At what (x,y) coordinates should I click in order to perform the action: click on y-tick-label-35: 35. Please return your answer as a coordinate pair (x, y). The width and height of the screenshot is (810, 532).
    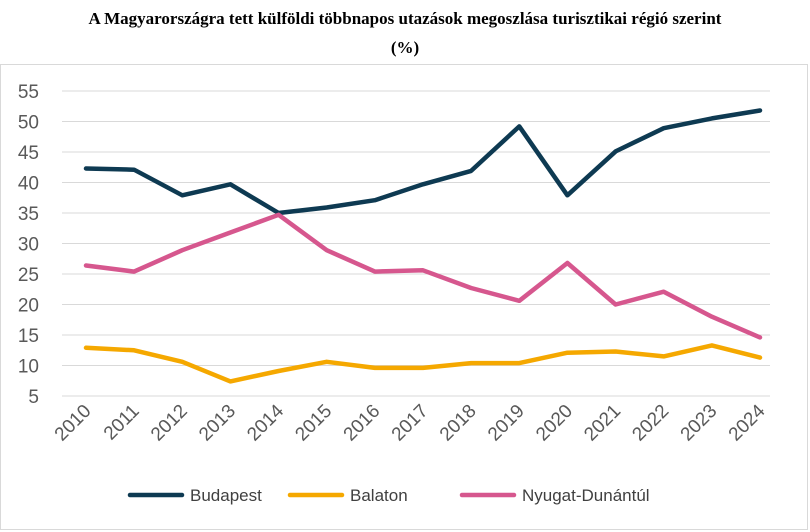
    Looking at the image, I should click on (28, 214).